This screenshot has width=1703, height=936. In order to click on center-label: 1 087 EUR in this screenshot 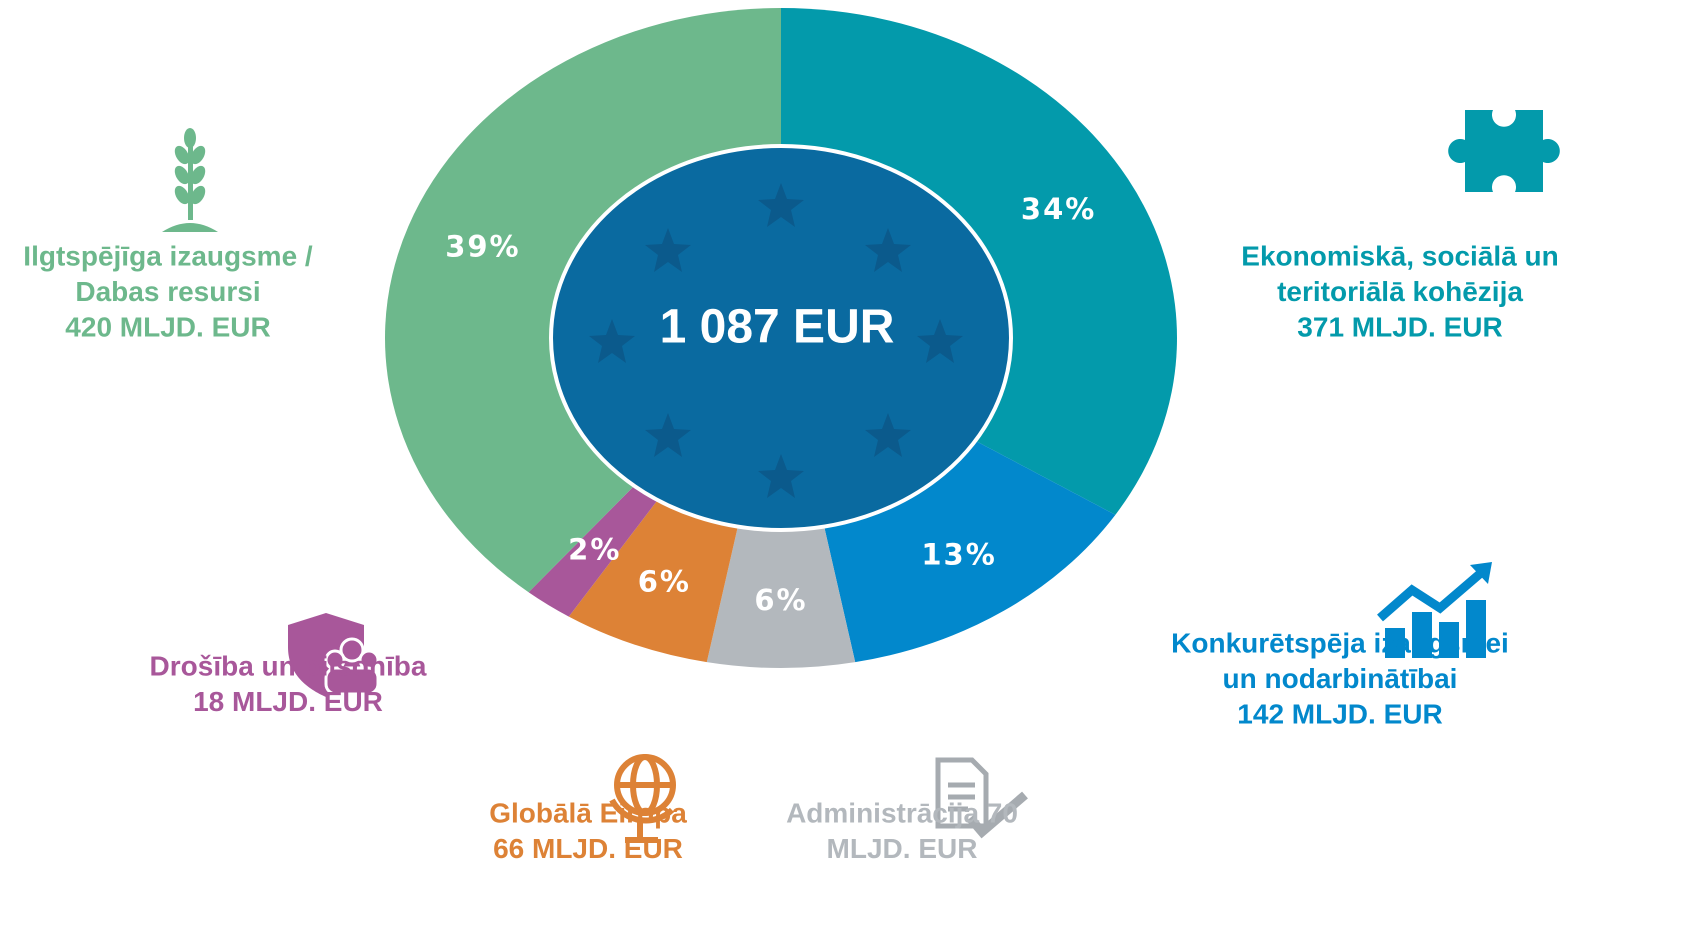, I will do `click(777, 327)`.